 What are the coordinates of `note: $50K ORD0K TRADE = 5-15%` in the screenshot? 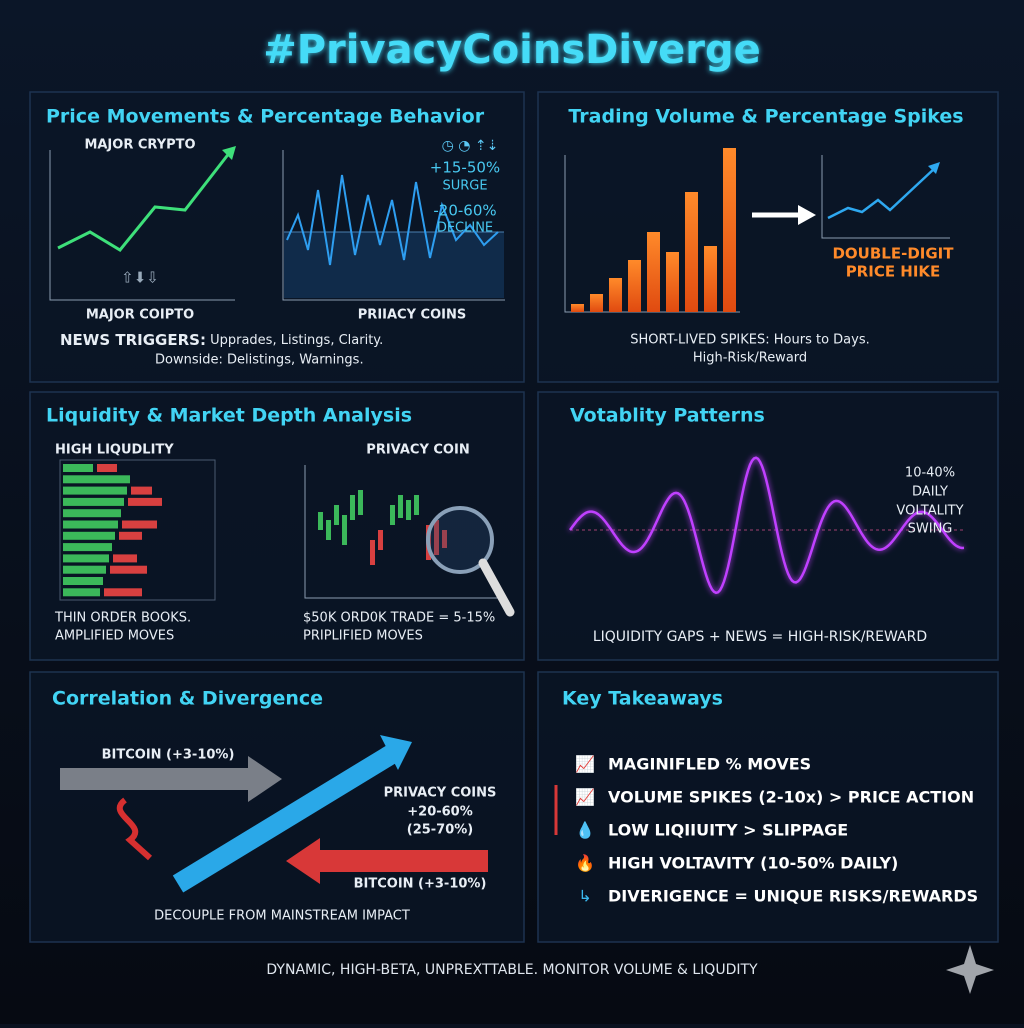 It's located at (399, 618).